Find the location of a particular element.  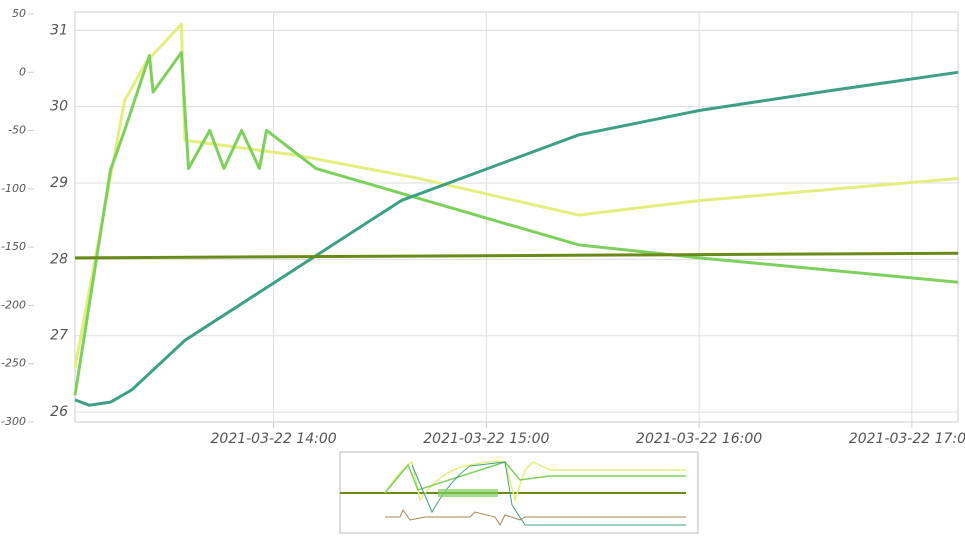

y2-tick-label: -200 is located at coordinates (13, 304).